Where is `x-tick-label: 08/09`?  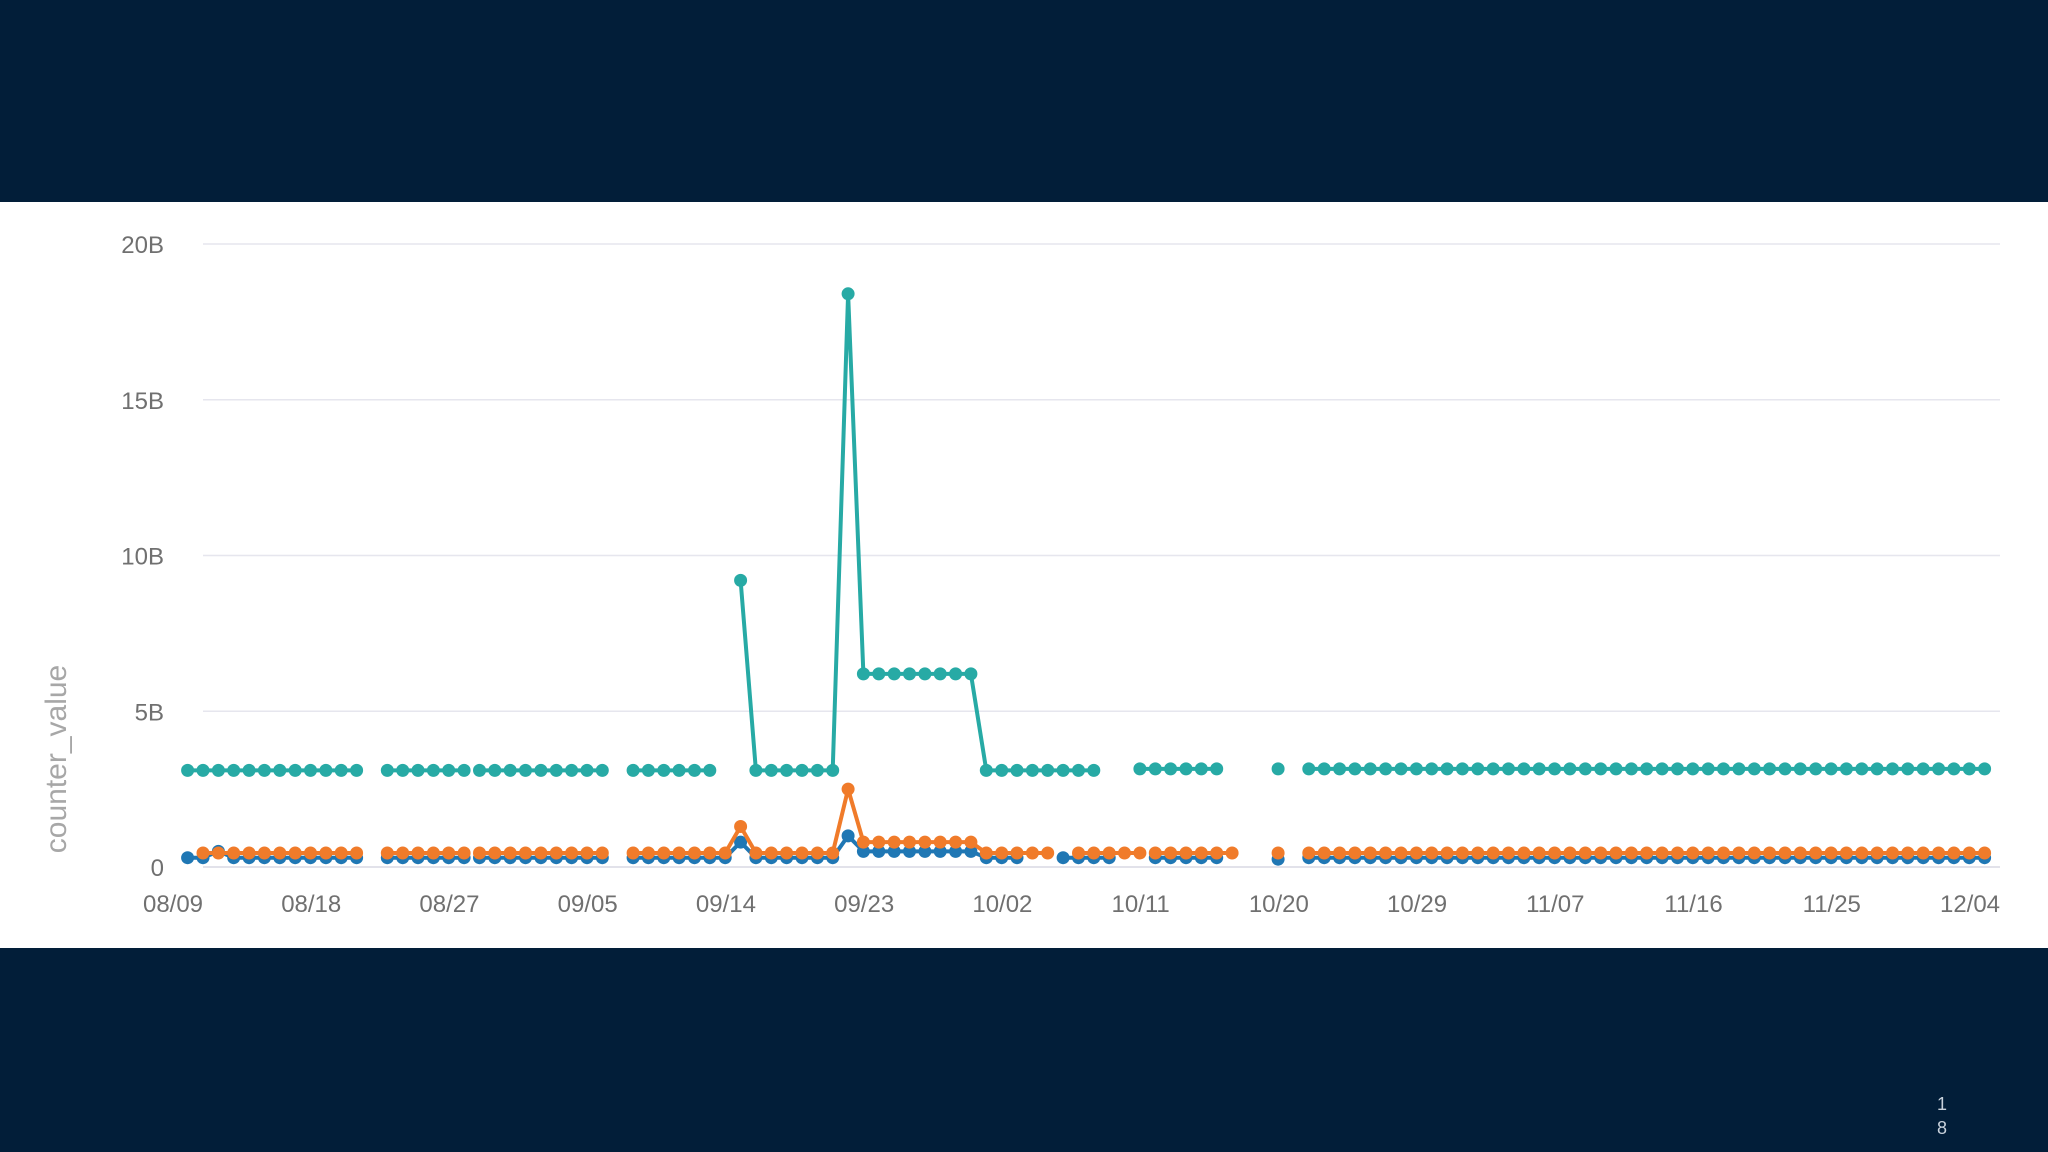 x-tick-label: 08/09 is located at coordinates (173, 904).